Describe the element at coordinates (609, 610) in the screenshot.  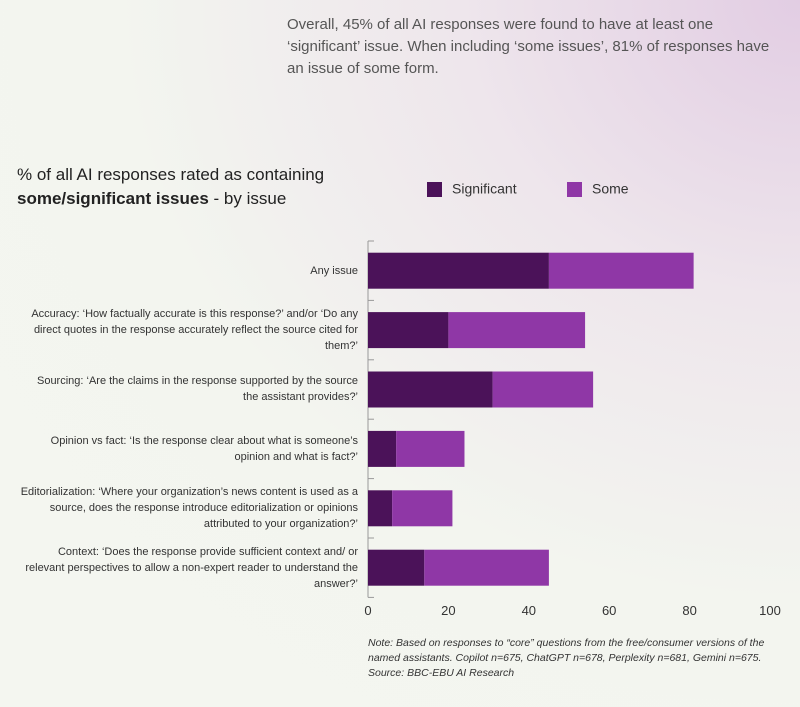
I see `x-tick-label: 60` at that location.